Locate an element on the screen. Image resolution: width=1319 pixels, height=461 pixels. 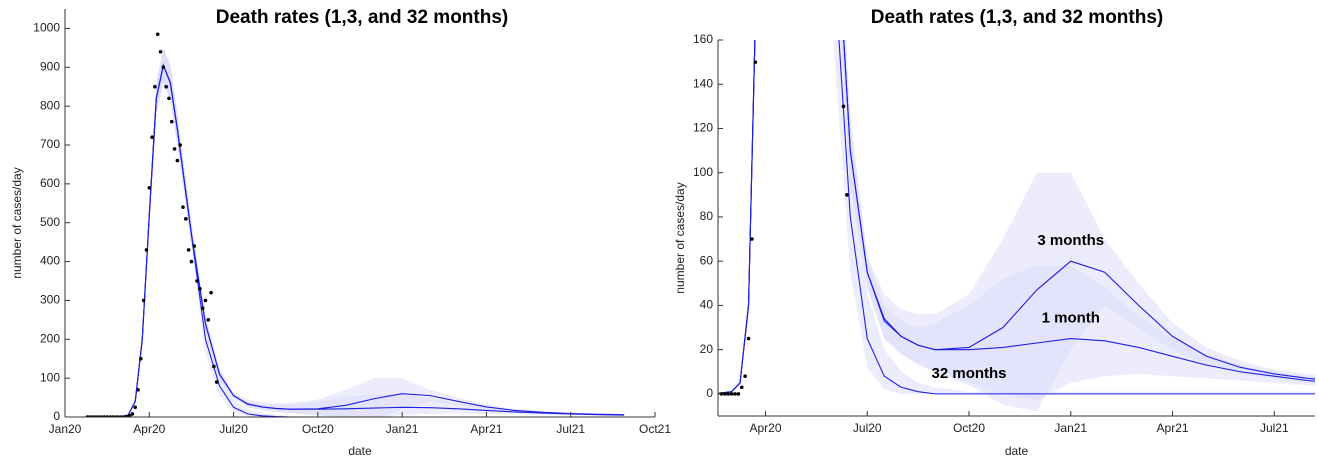
series-annotation: 32 months is located at coordinates (969, 373).